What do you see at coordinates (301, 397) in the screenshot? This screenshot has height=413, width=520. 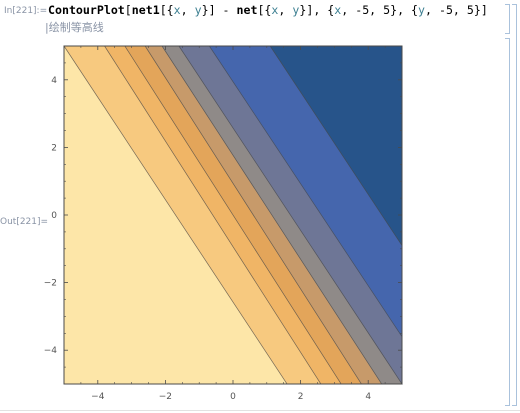 I see `x-tick-label: 2` at bounding box center [301, 397].